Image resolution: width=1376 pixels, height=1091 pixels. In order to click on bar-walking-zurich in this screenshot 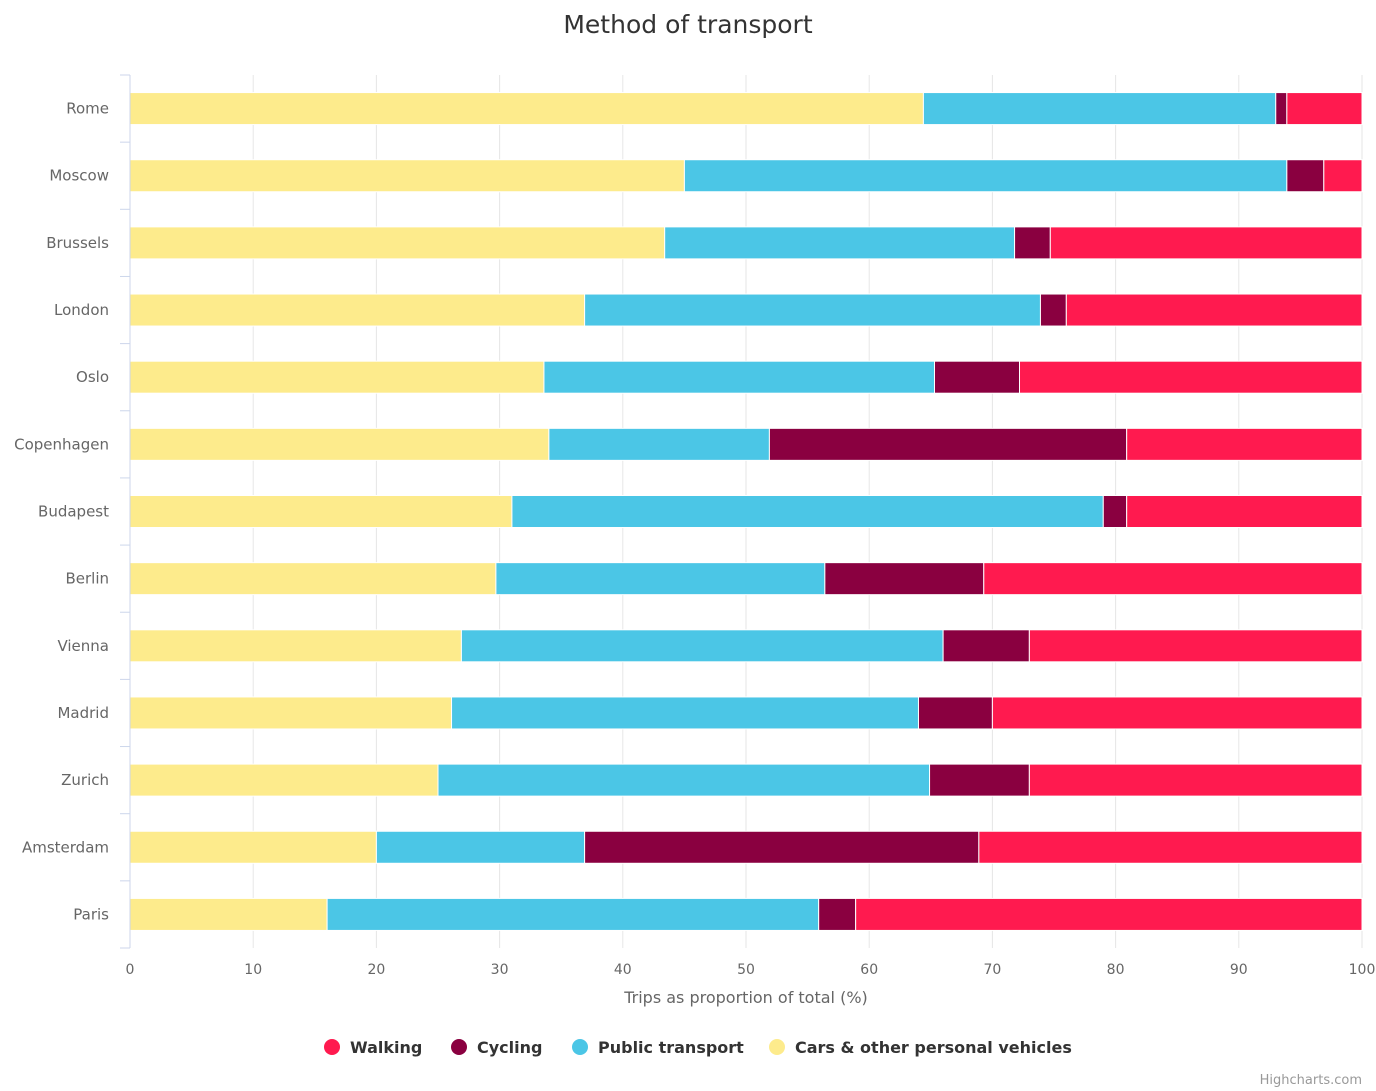, I will do `click(1195, 780)`.